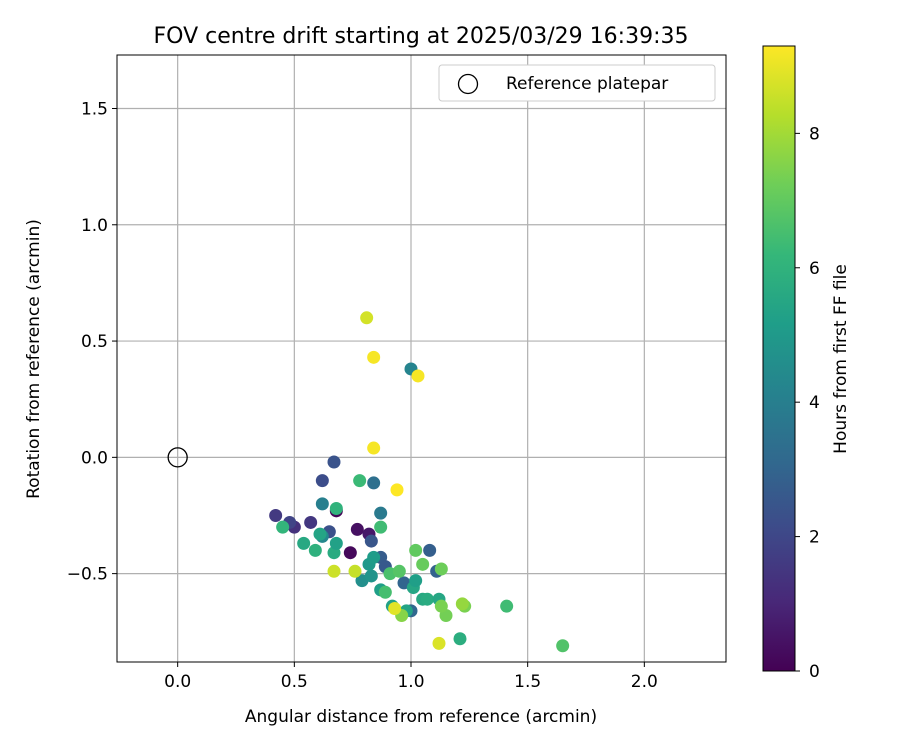 The width and height of the screenshot is (900, 750). What do you see at coordinates (644, 682) in the screenshot?
I see `x-tick-label: 2.0` at bounding box center [644, 682].